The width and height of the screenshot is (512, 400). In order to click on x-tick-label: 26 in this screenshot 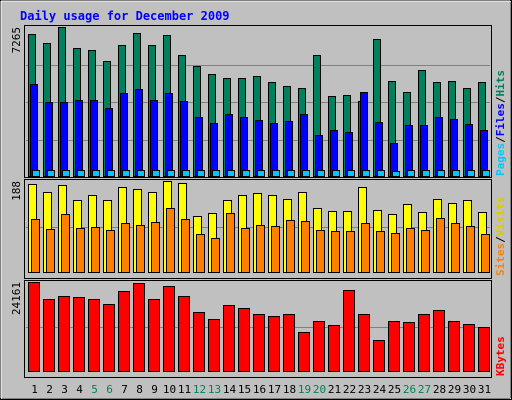, I will do `click(409, 389)`.